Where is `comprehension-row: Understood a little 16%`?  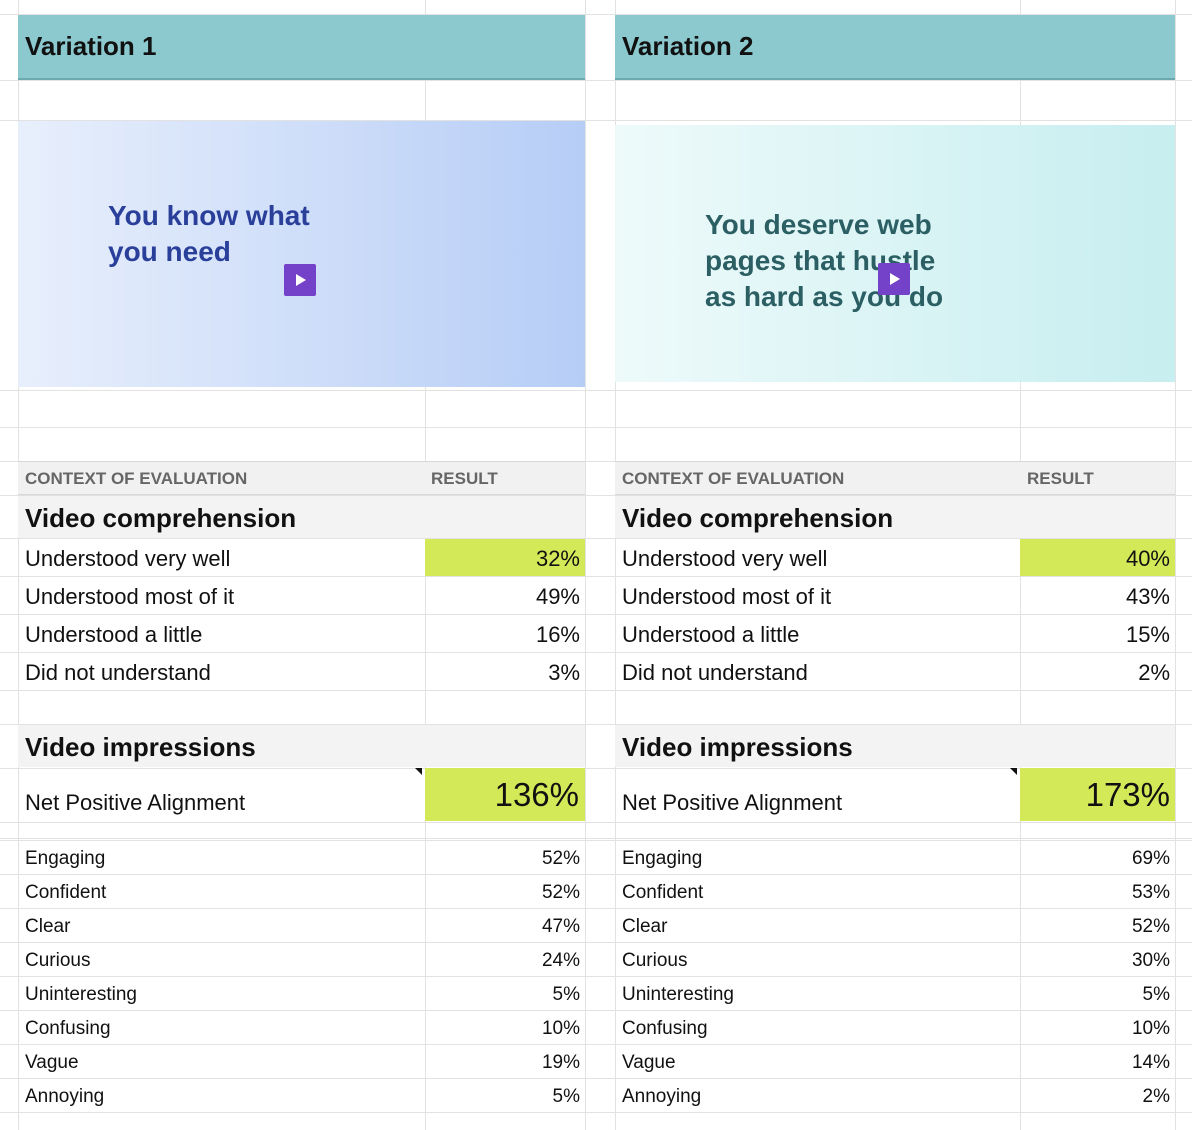
comprehension-row: Understood a little 16% is located at coordinates (301, 633).